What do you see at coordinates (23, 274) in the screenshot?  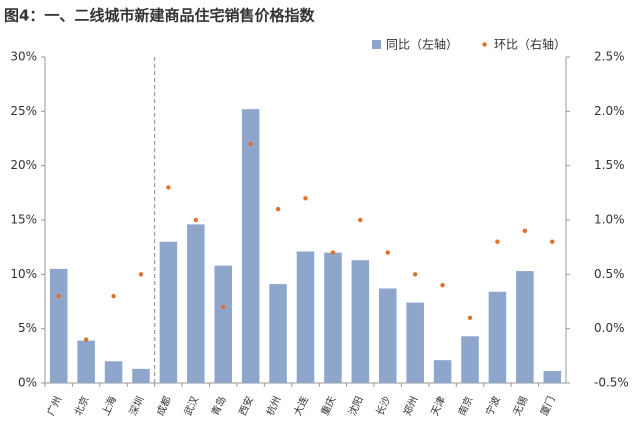 I see `y-tick-label: 10%` at bounding box center [23, 274].